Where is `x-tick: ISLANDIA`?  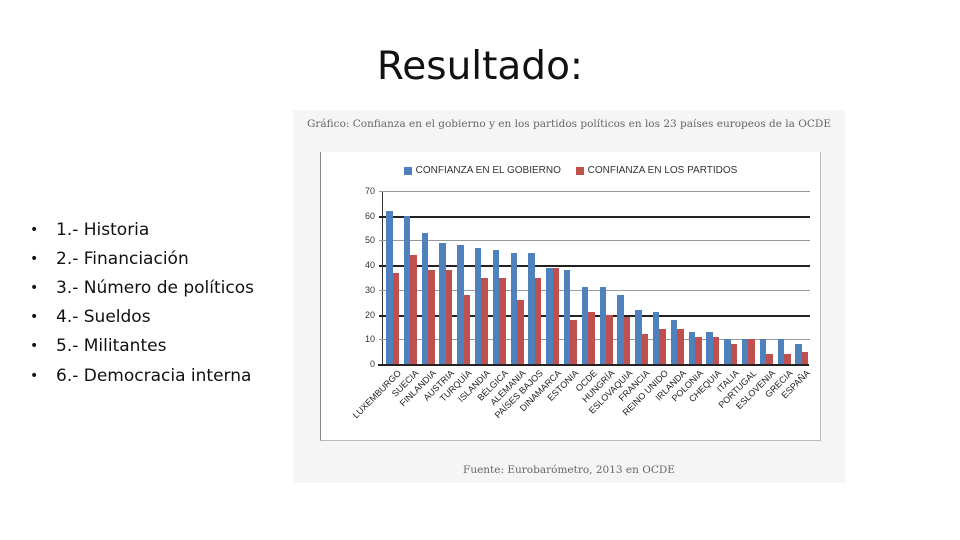 x-tick: ISLANDIA is located at coordinates (474, 406).